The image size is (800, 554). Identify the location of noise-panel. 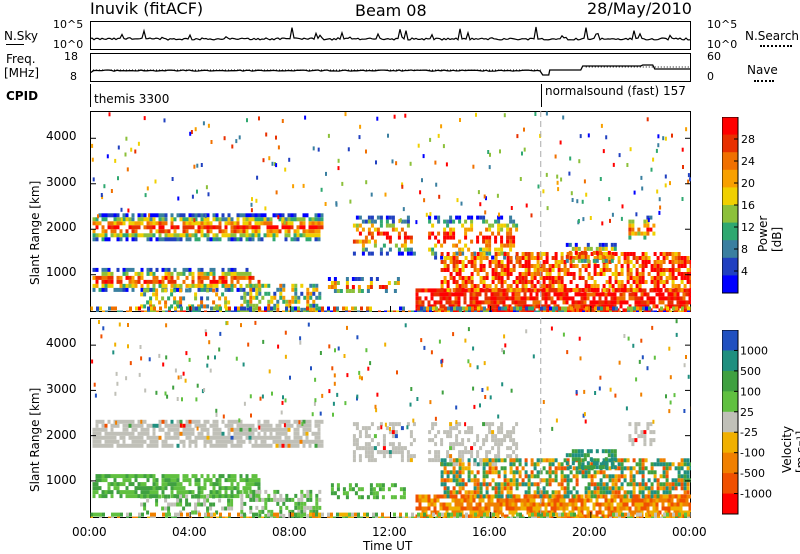
(390, 35).